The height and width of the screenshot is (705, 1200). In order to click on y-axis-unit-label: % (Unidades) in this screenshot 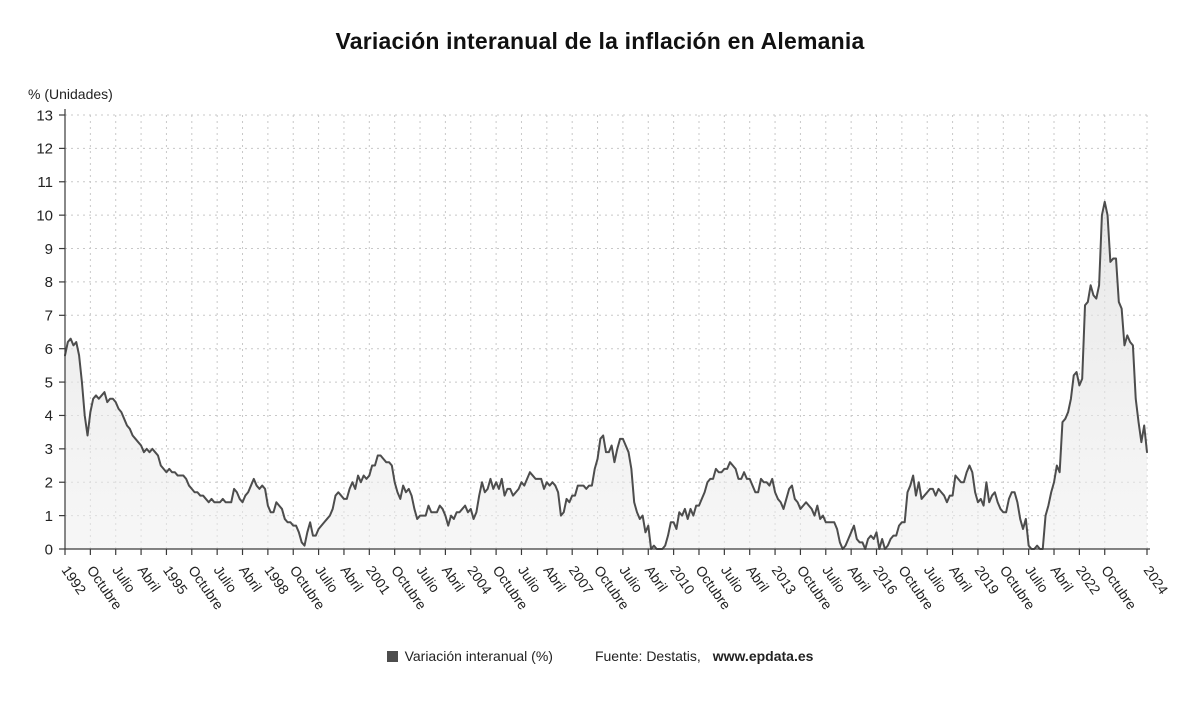, I will do `click(70, 94)`.